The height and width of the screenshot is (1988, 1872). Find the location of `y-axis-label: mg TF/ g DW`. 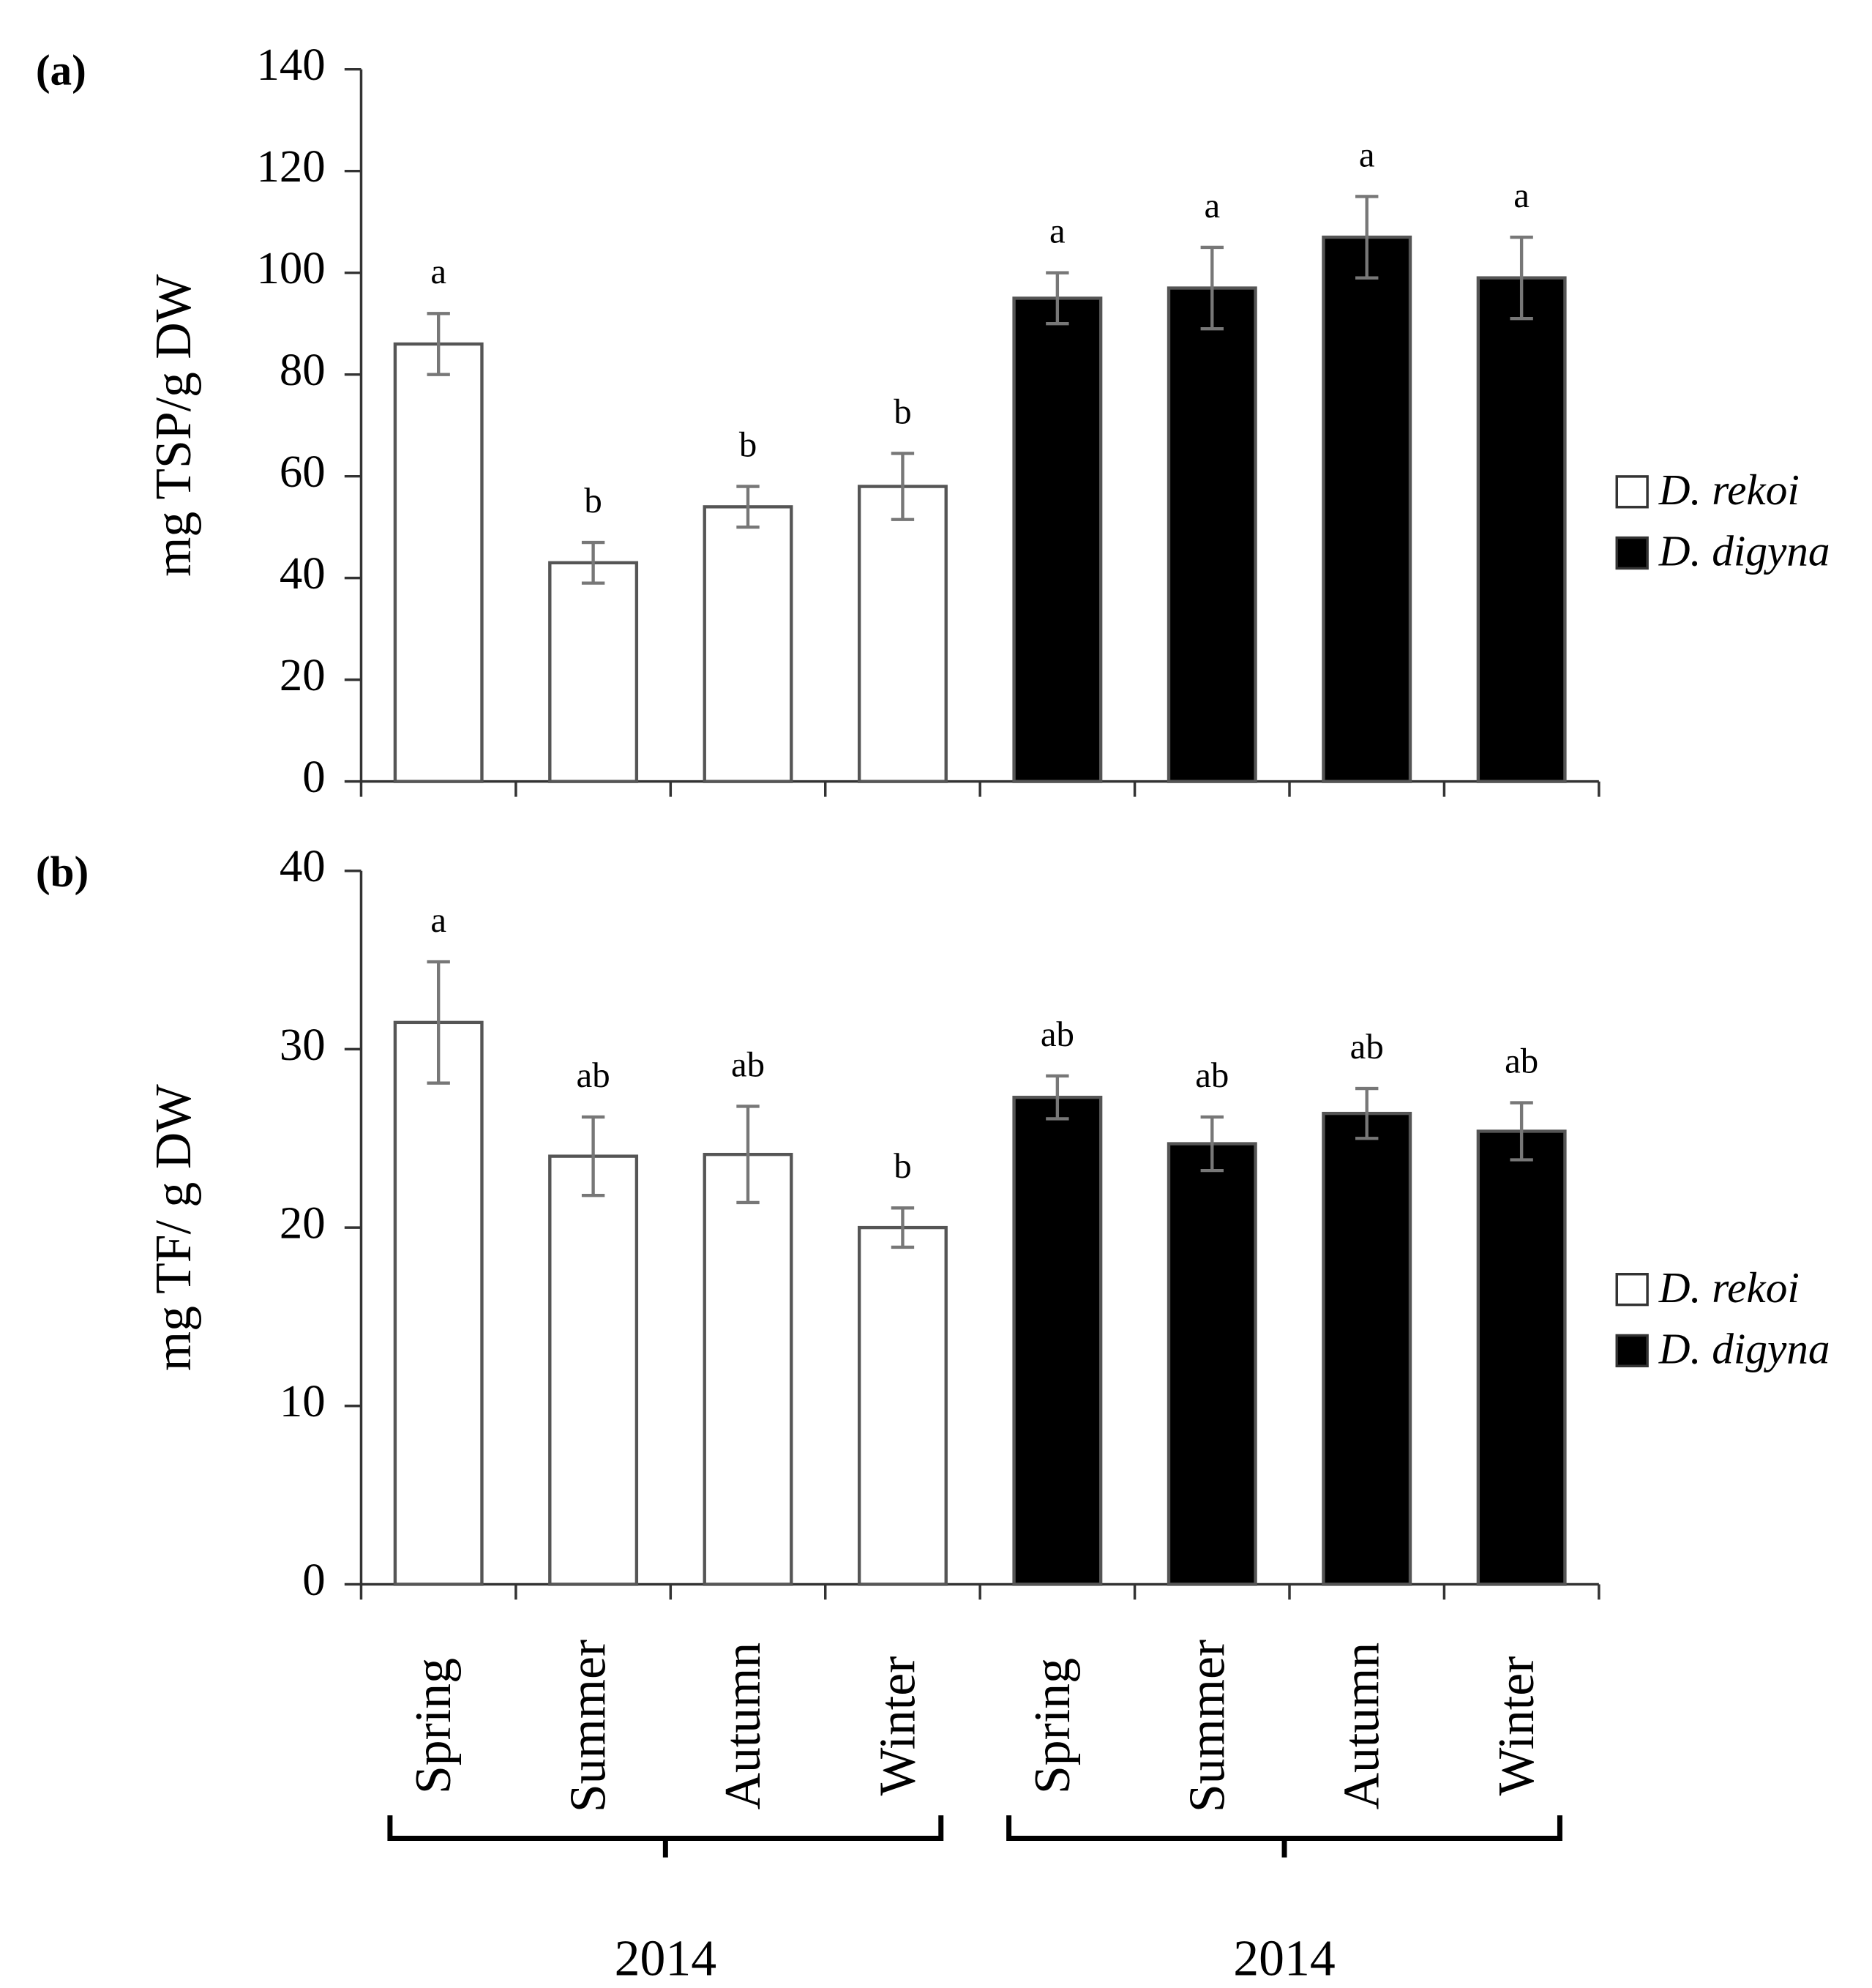

y-axis-label: mg TF/ g DW is located at coordinates (174, 1227).